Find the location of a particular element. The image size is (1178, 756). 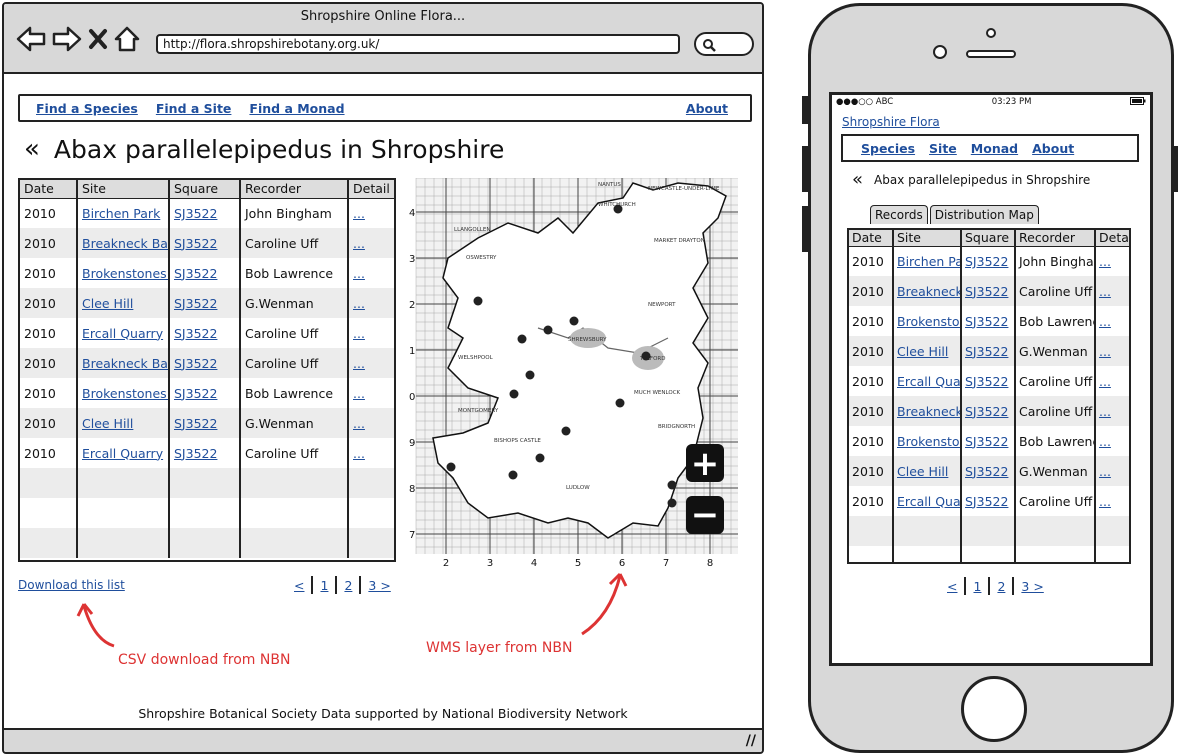

phone-site-link: Shropshire Flora is located at coordinates (891, 122).